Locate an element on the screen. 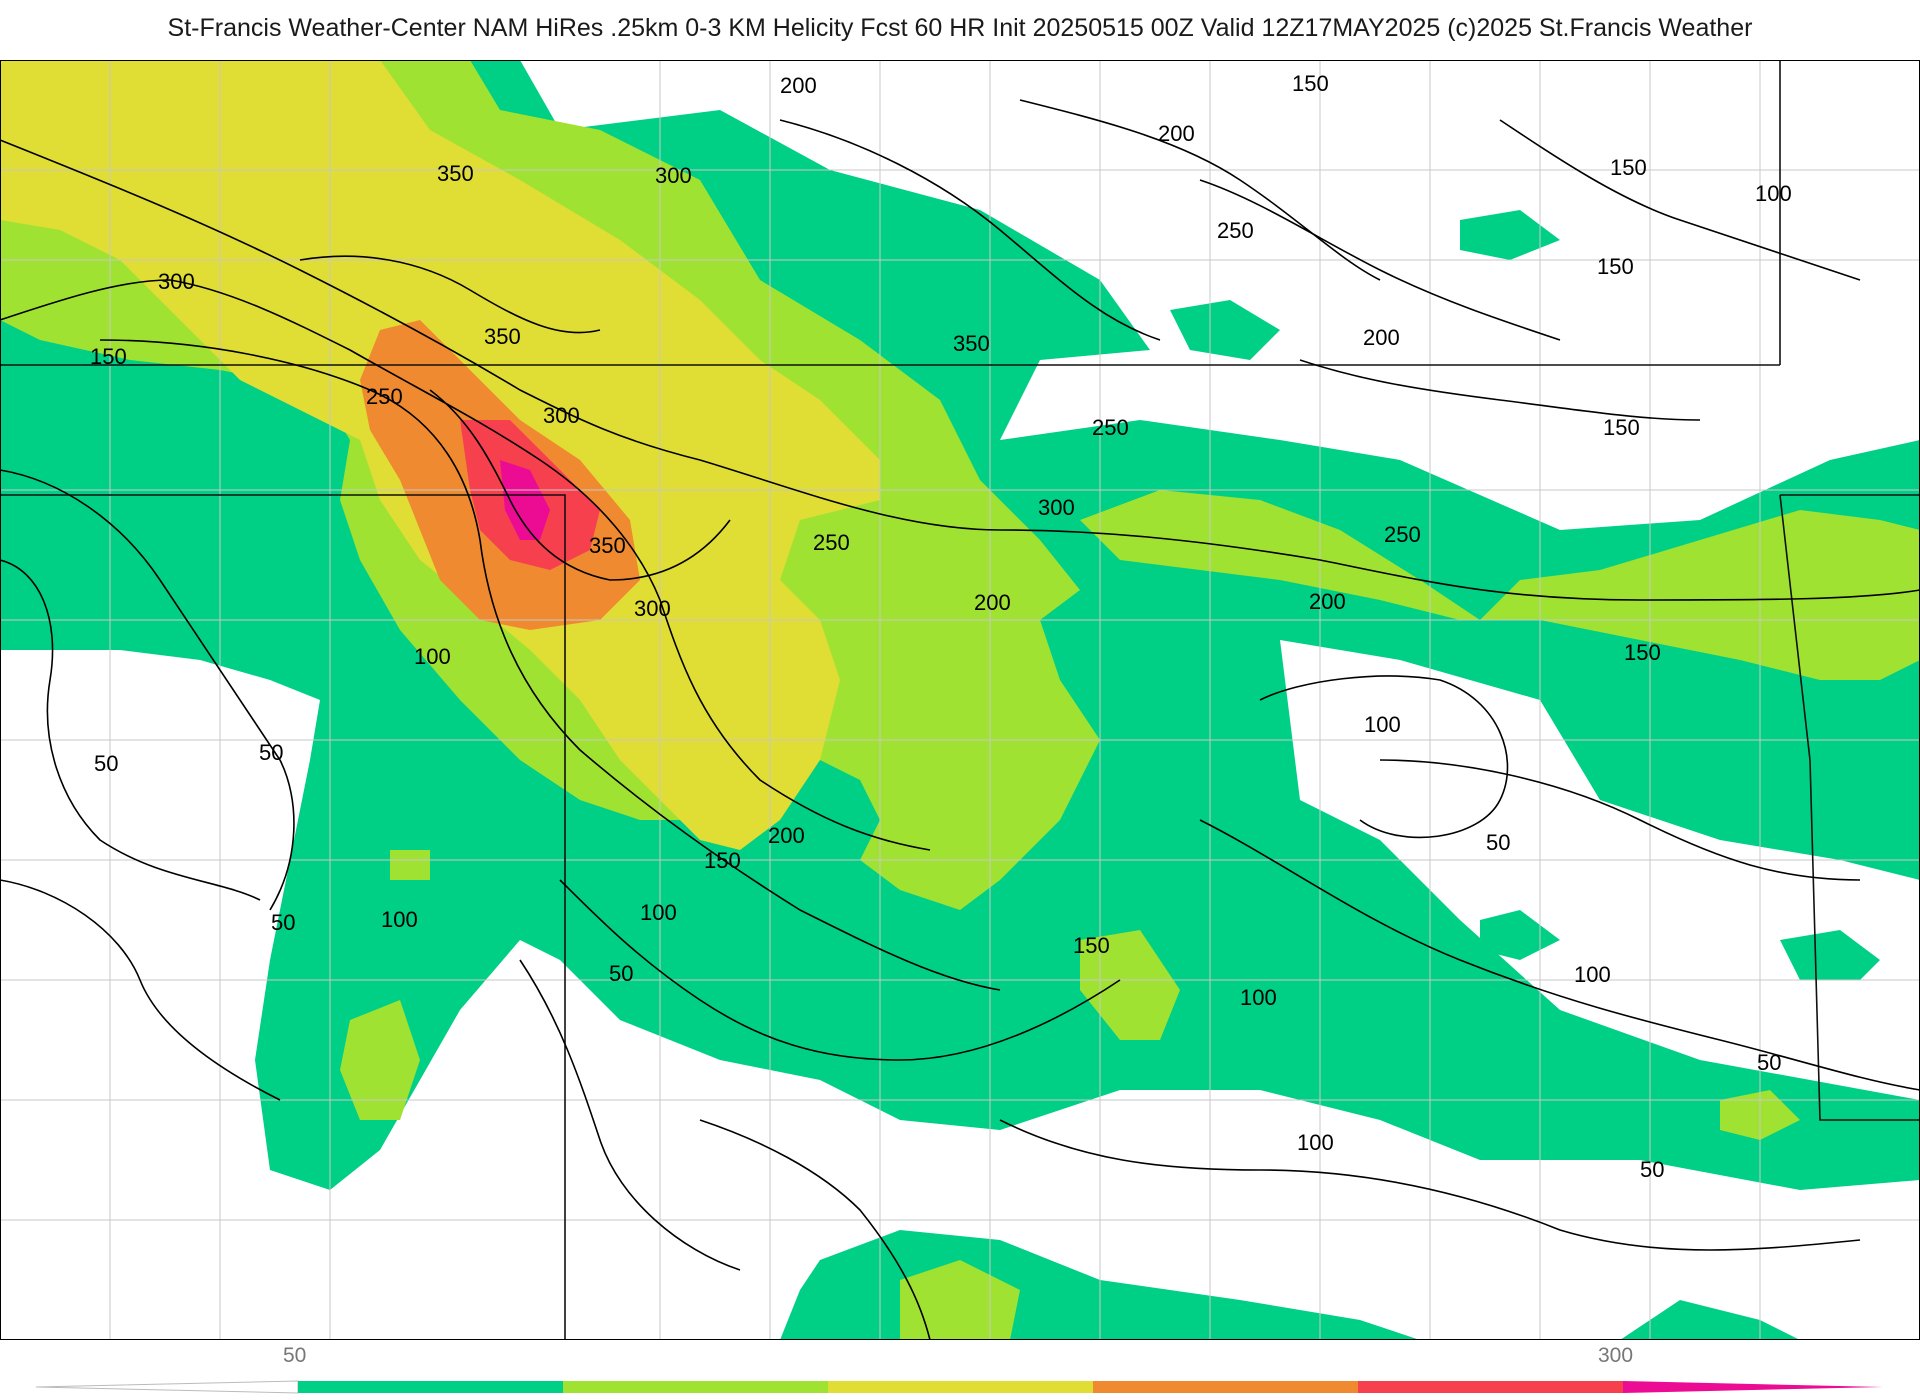  colorbar-segment-300-plus is located at coordinates (1753, 1387).